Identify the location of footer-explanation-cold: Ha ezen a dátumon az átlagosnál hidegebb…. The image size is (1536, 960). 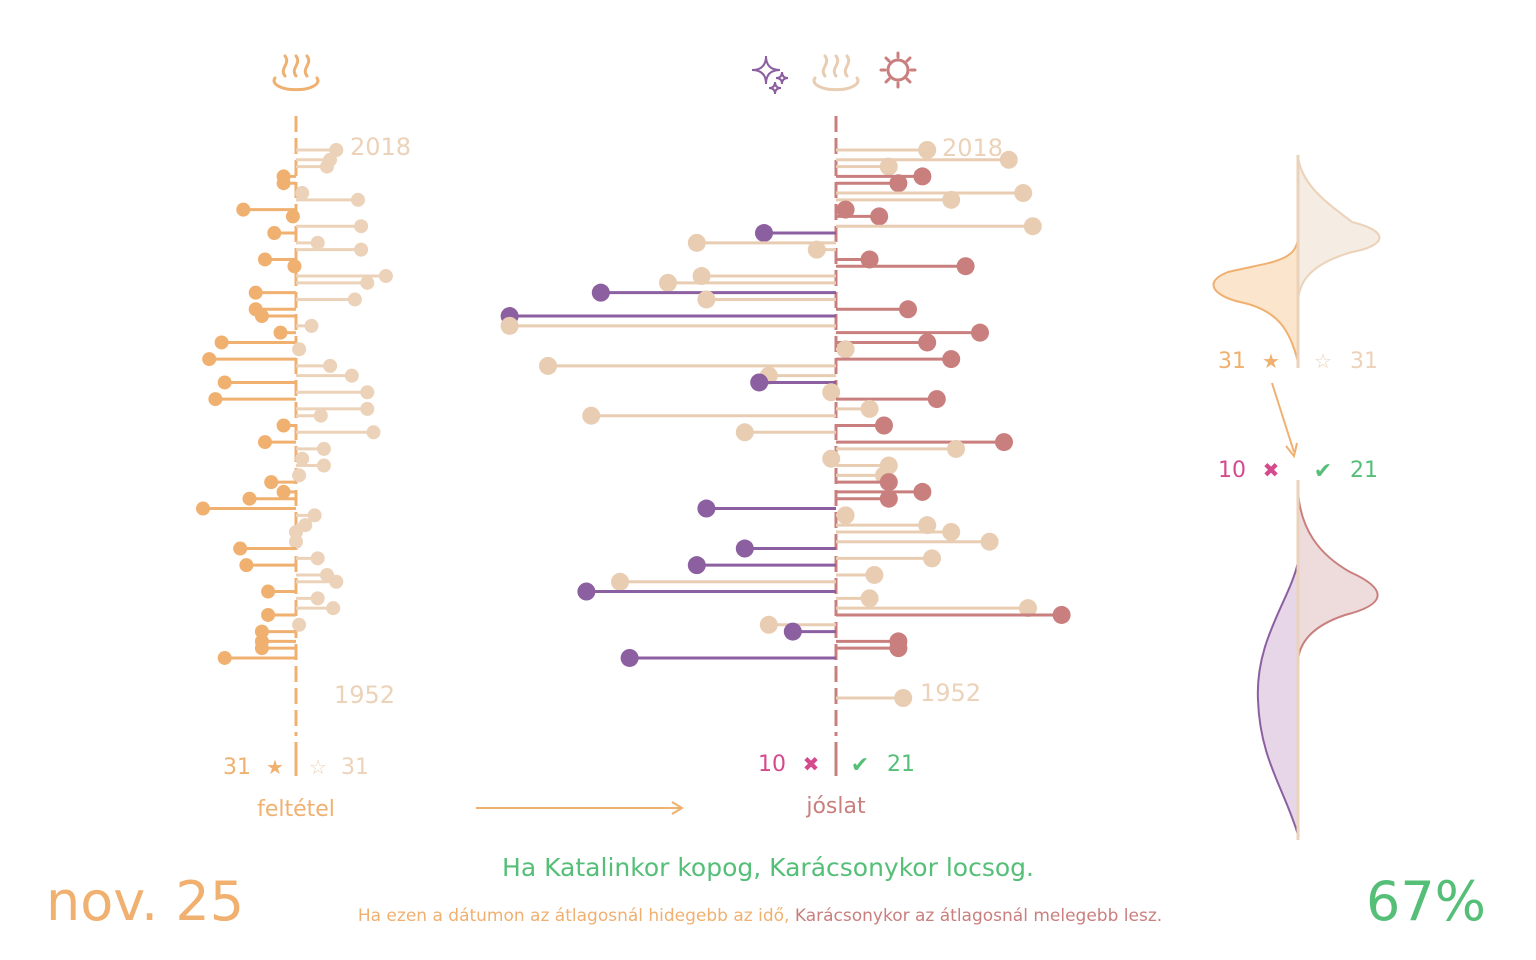
(574, 916).